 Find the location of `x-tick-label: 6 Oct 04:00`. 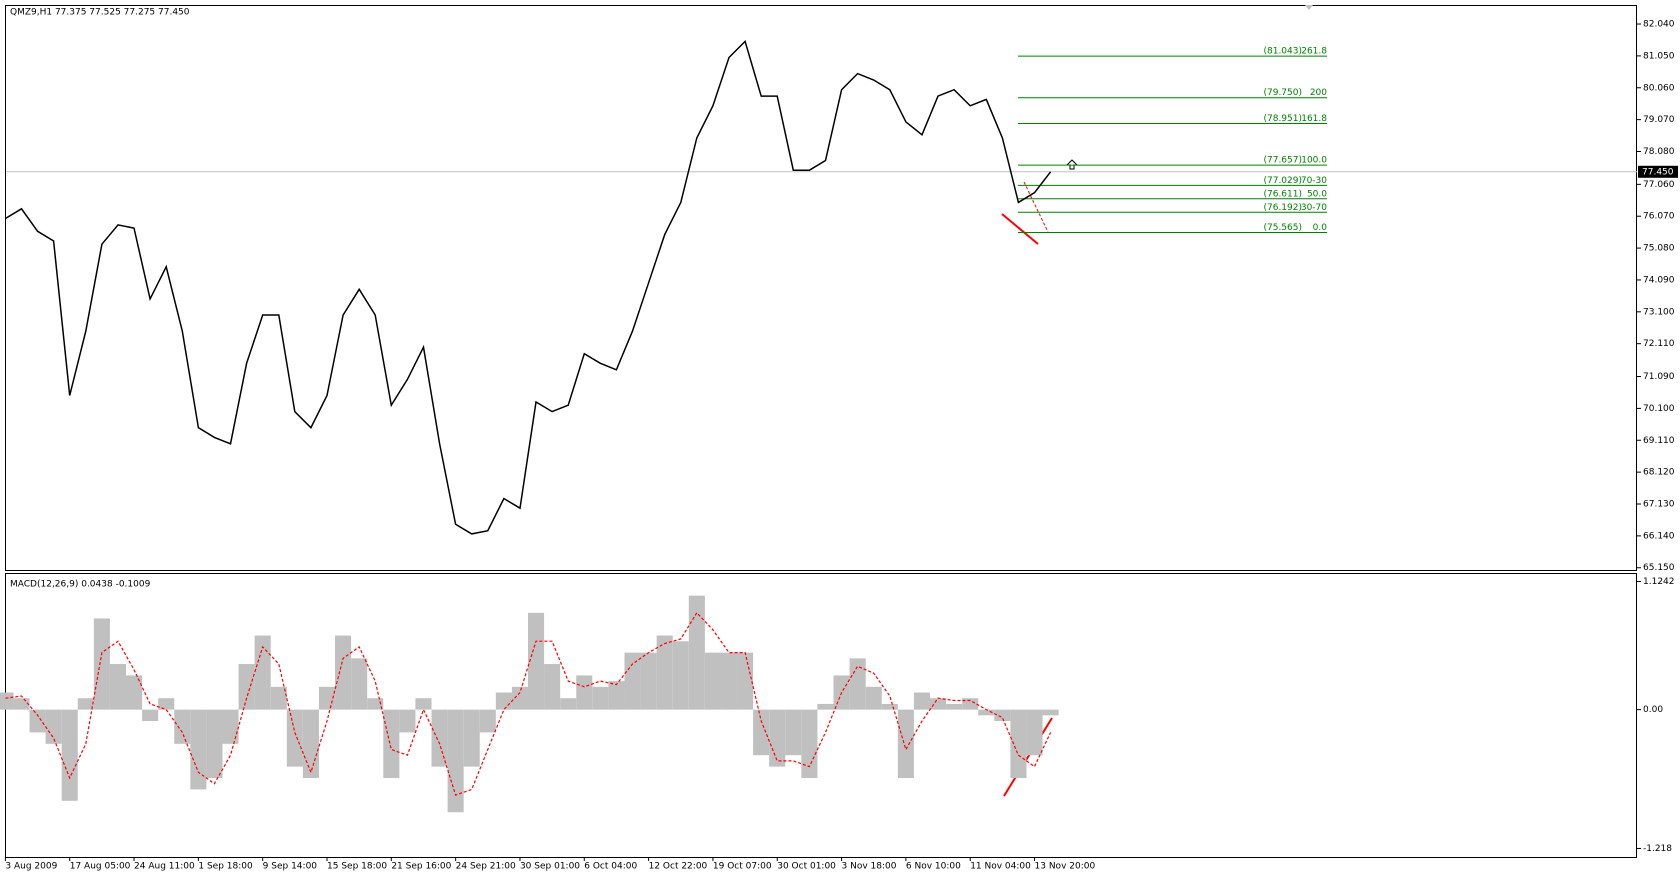

x-tick-label: 6 Oct 04:00 is located at coordinates (610, 867).